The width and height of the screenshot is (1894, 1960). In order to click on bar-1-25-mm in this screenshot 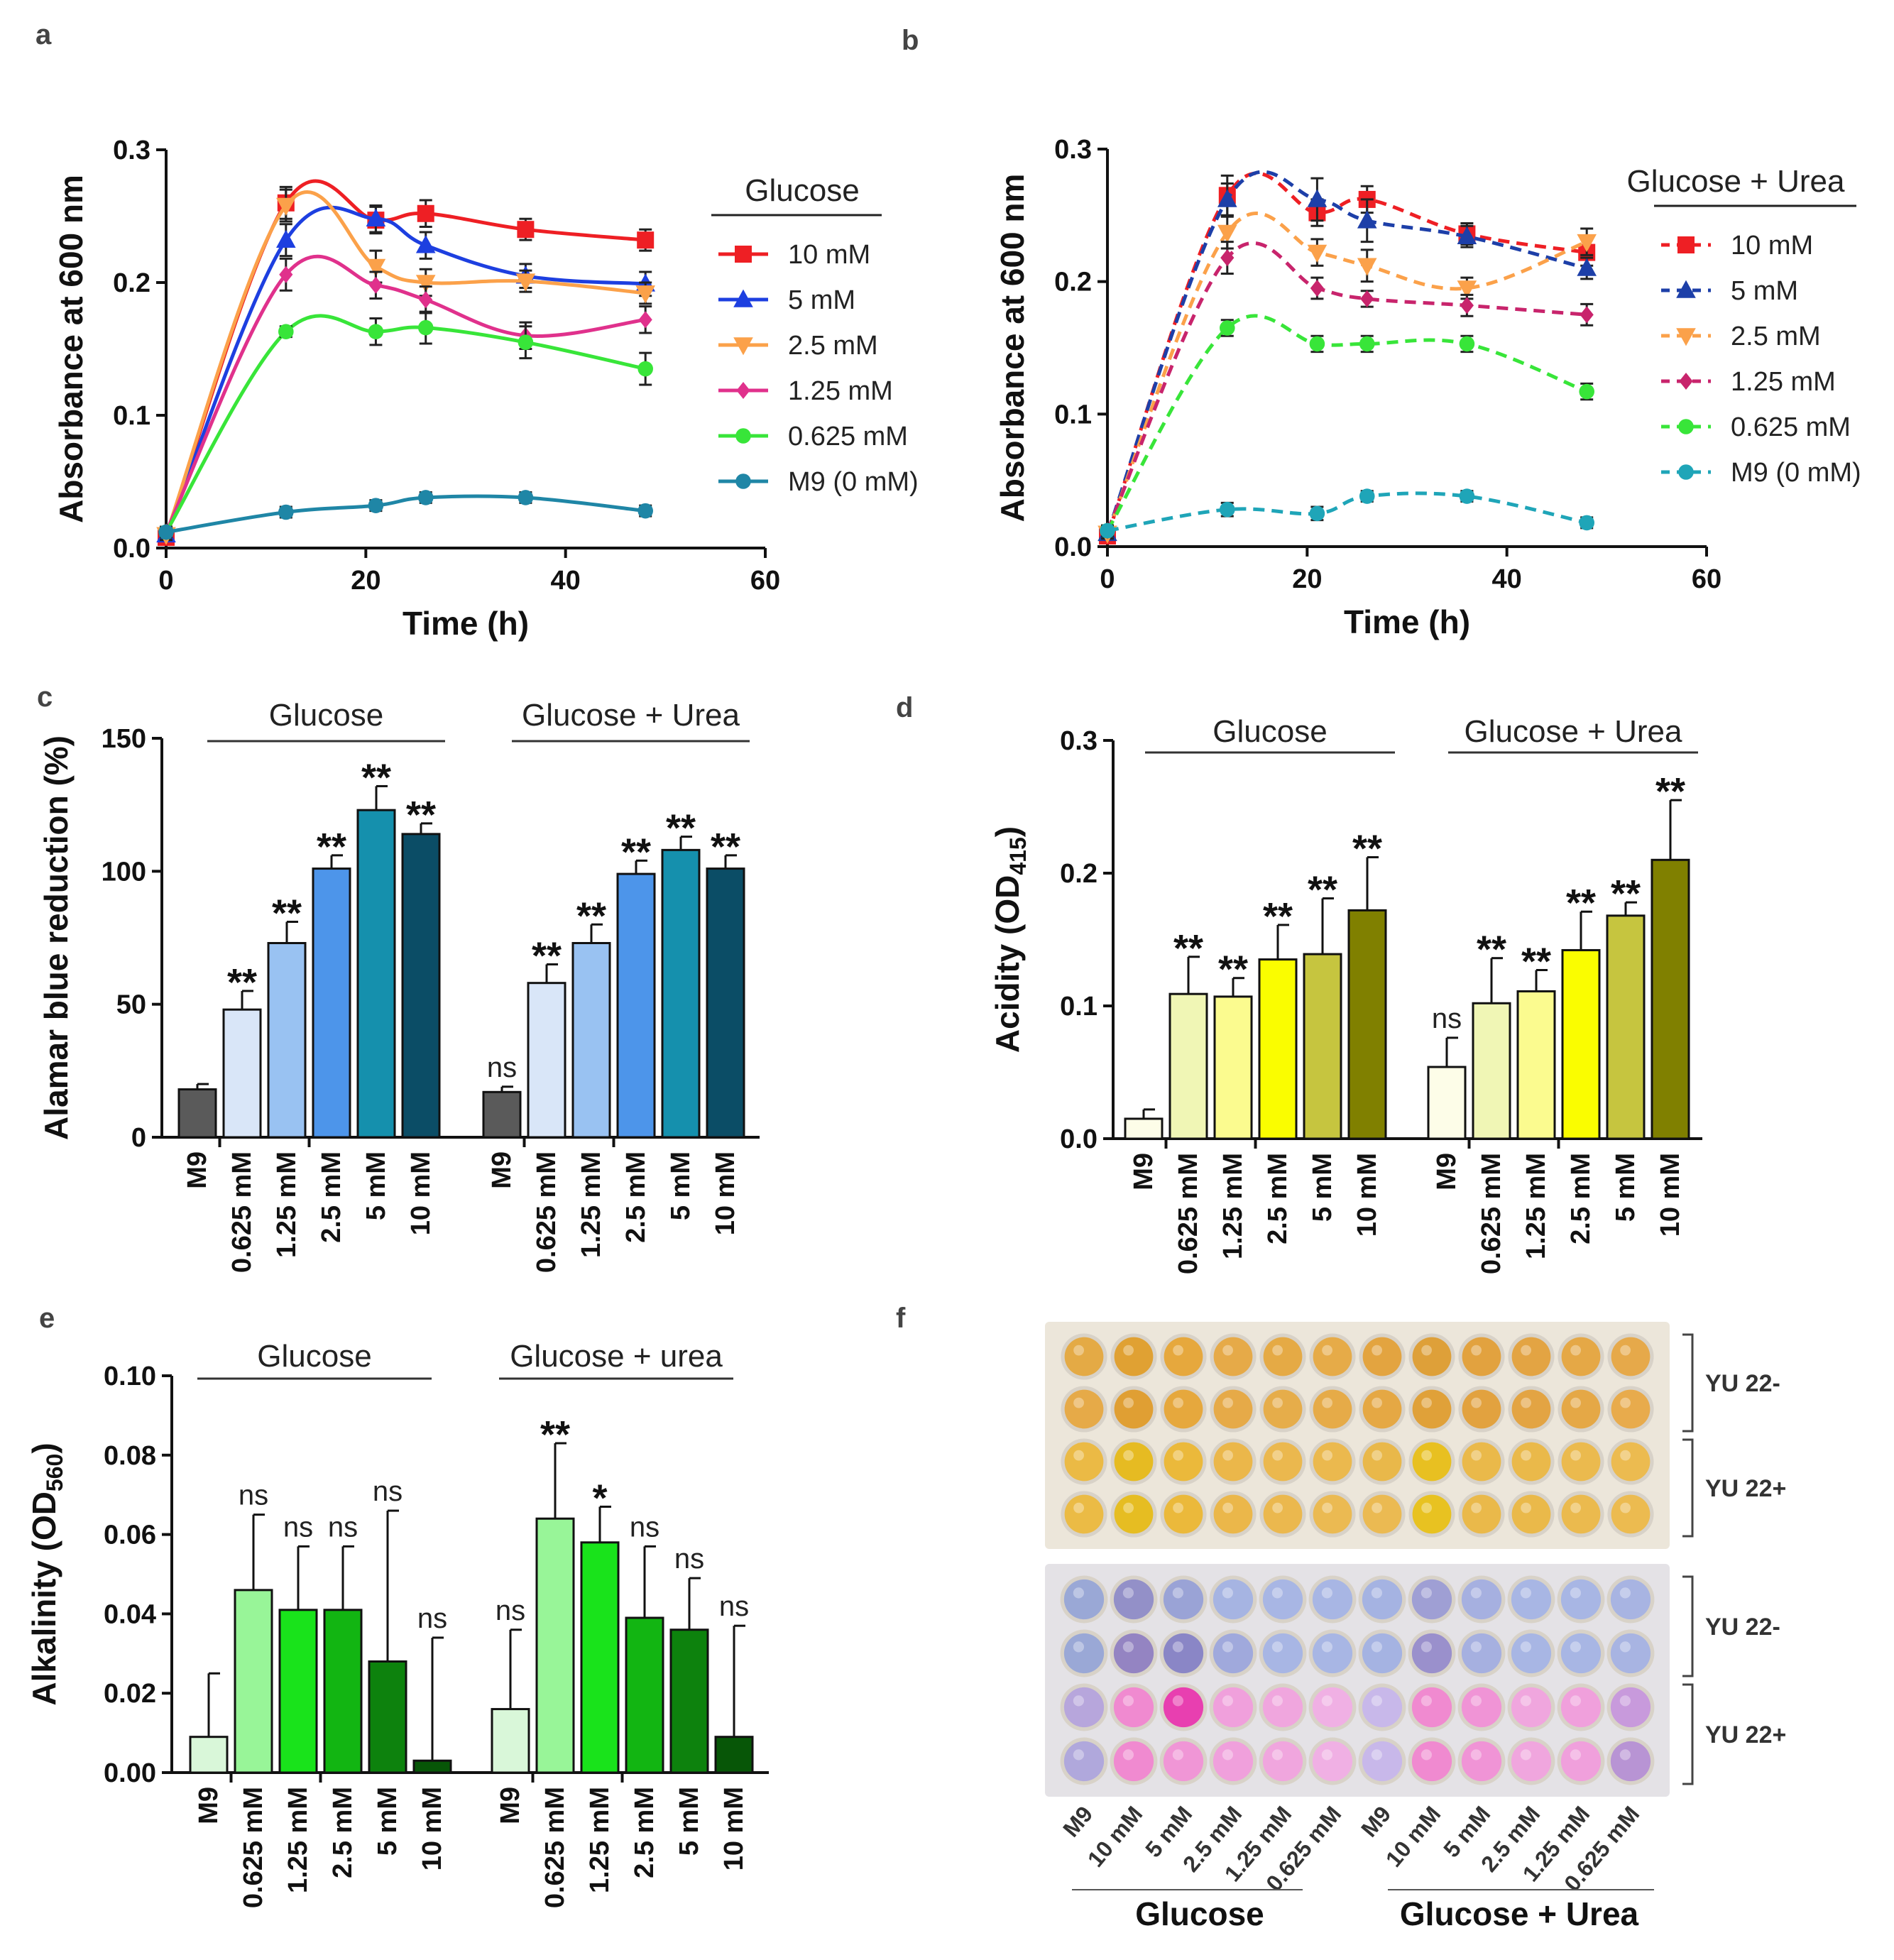, I will do `click(1233, 1068)`.